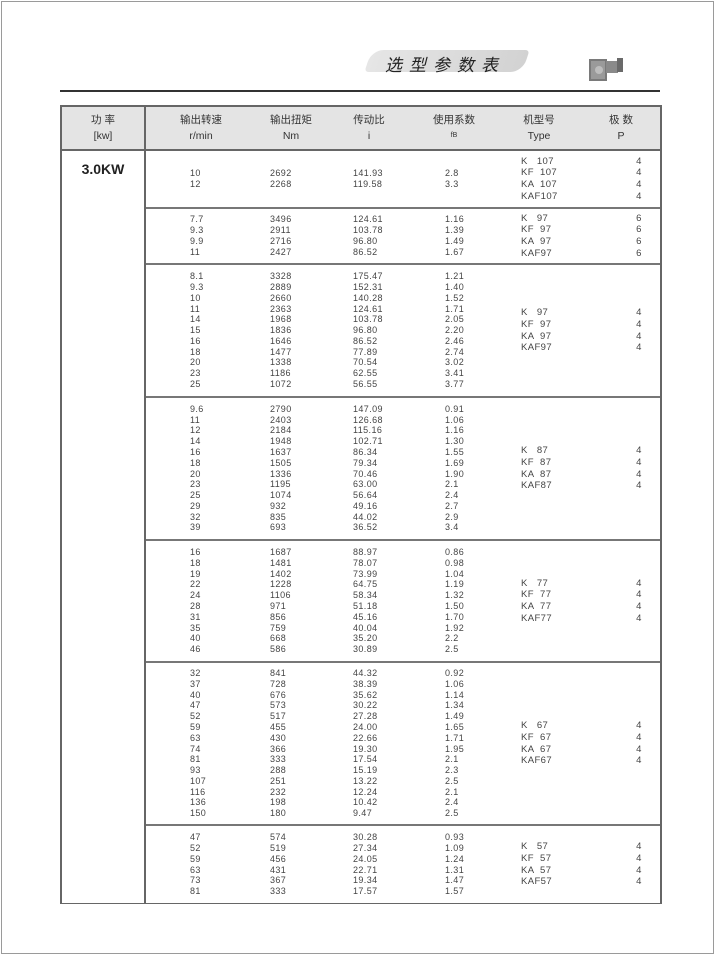  I want to click on speed-value: 25, so click(195, 495).